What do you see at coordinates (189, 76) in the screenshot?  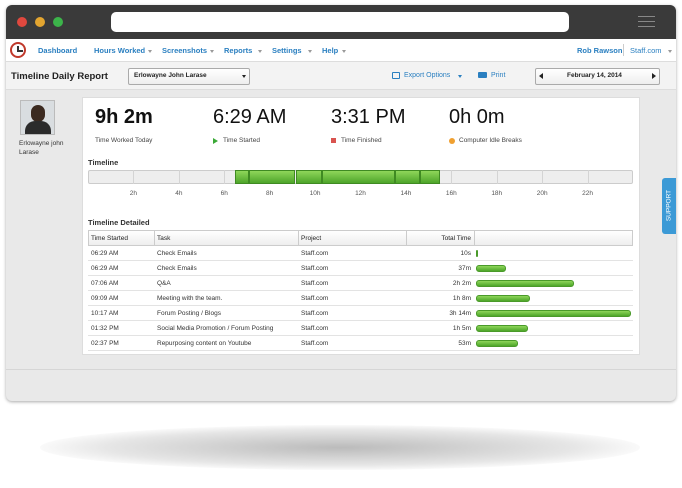 I see `employee-select` at bounding box center [189, 76].